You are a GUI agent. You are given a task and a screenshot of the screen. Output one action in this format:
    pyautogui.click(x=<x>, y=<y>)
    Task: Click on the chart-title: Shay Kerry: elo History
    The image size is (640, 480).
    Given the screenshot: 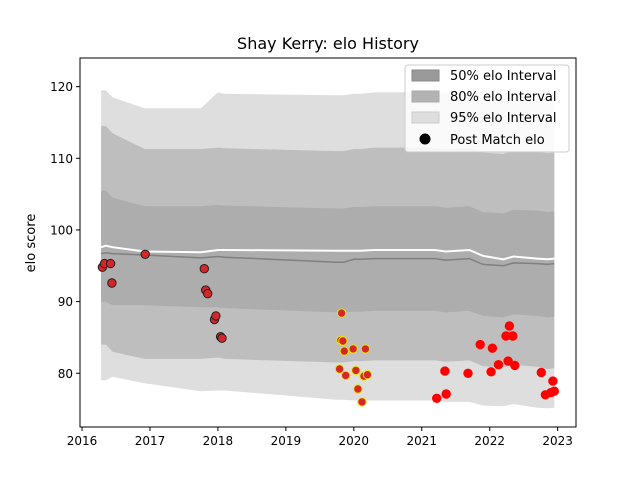 What is the action you would take?
    pyautogui.click(x=328, y=43)
    